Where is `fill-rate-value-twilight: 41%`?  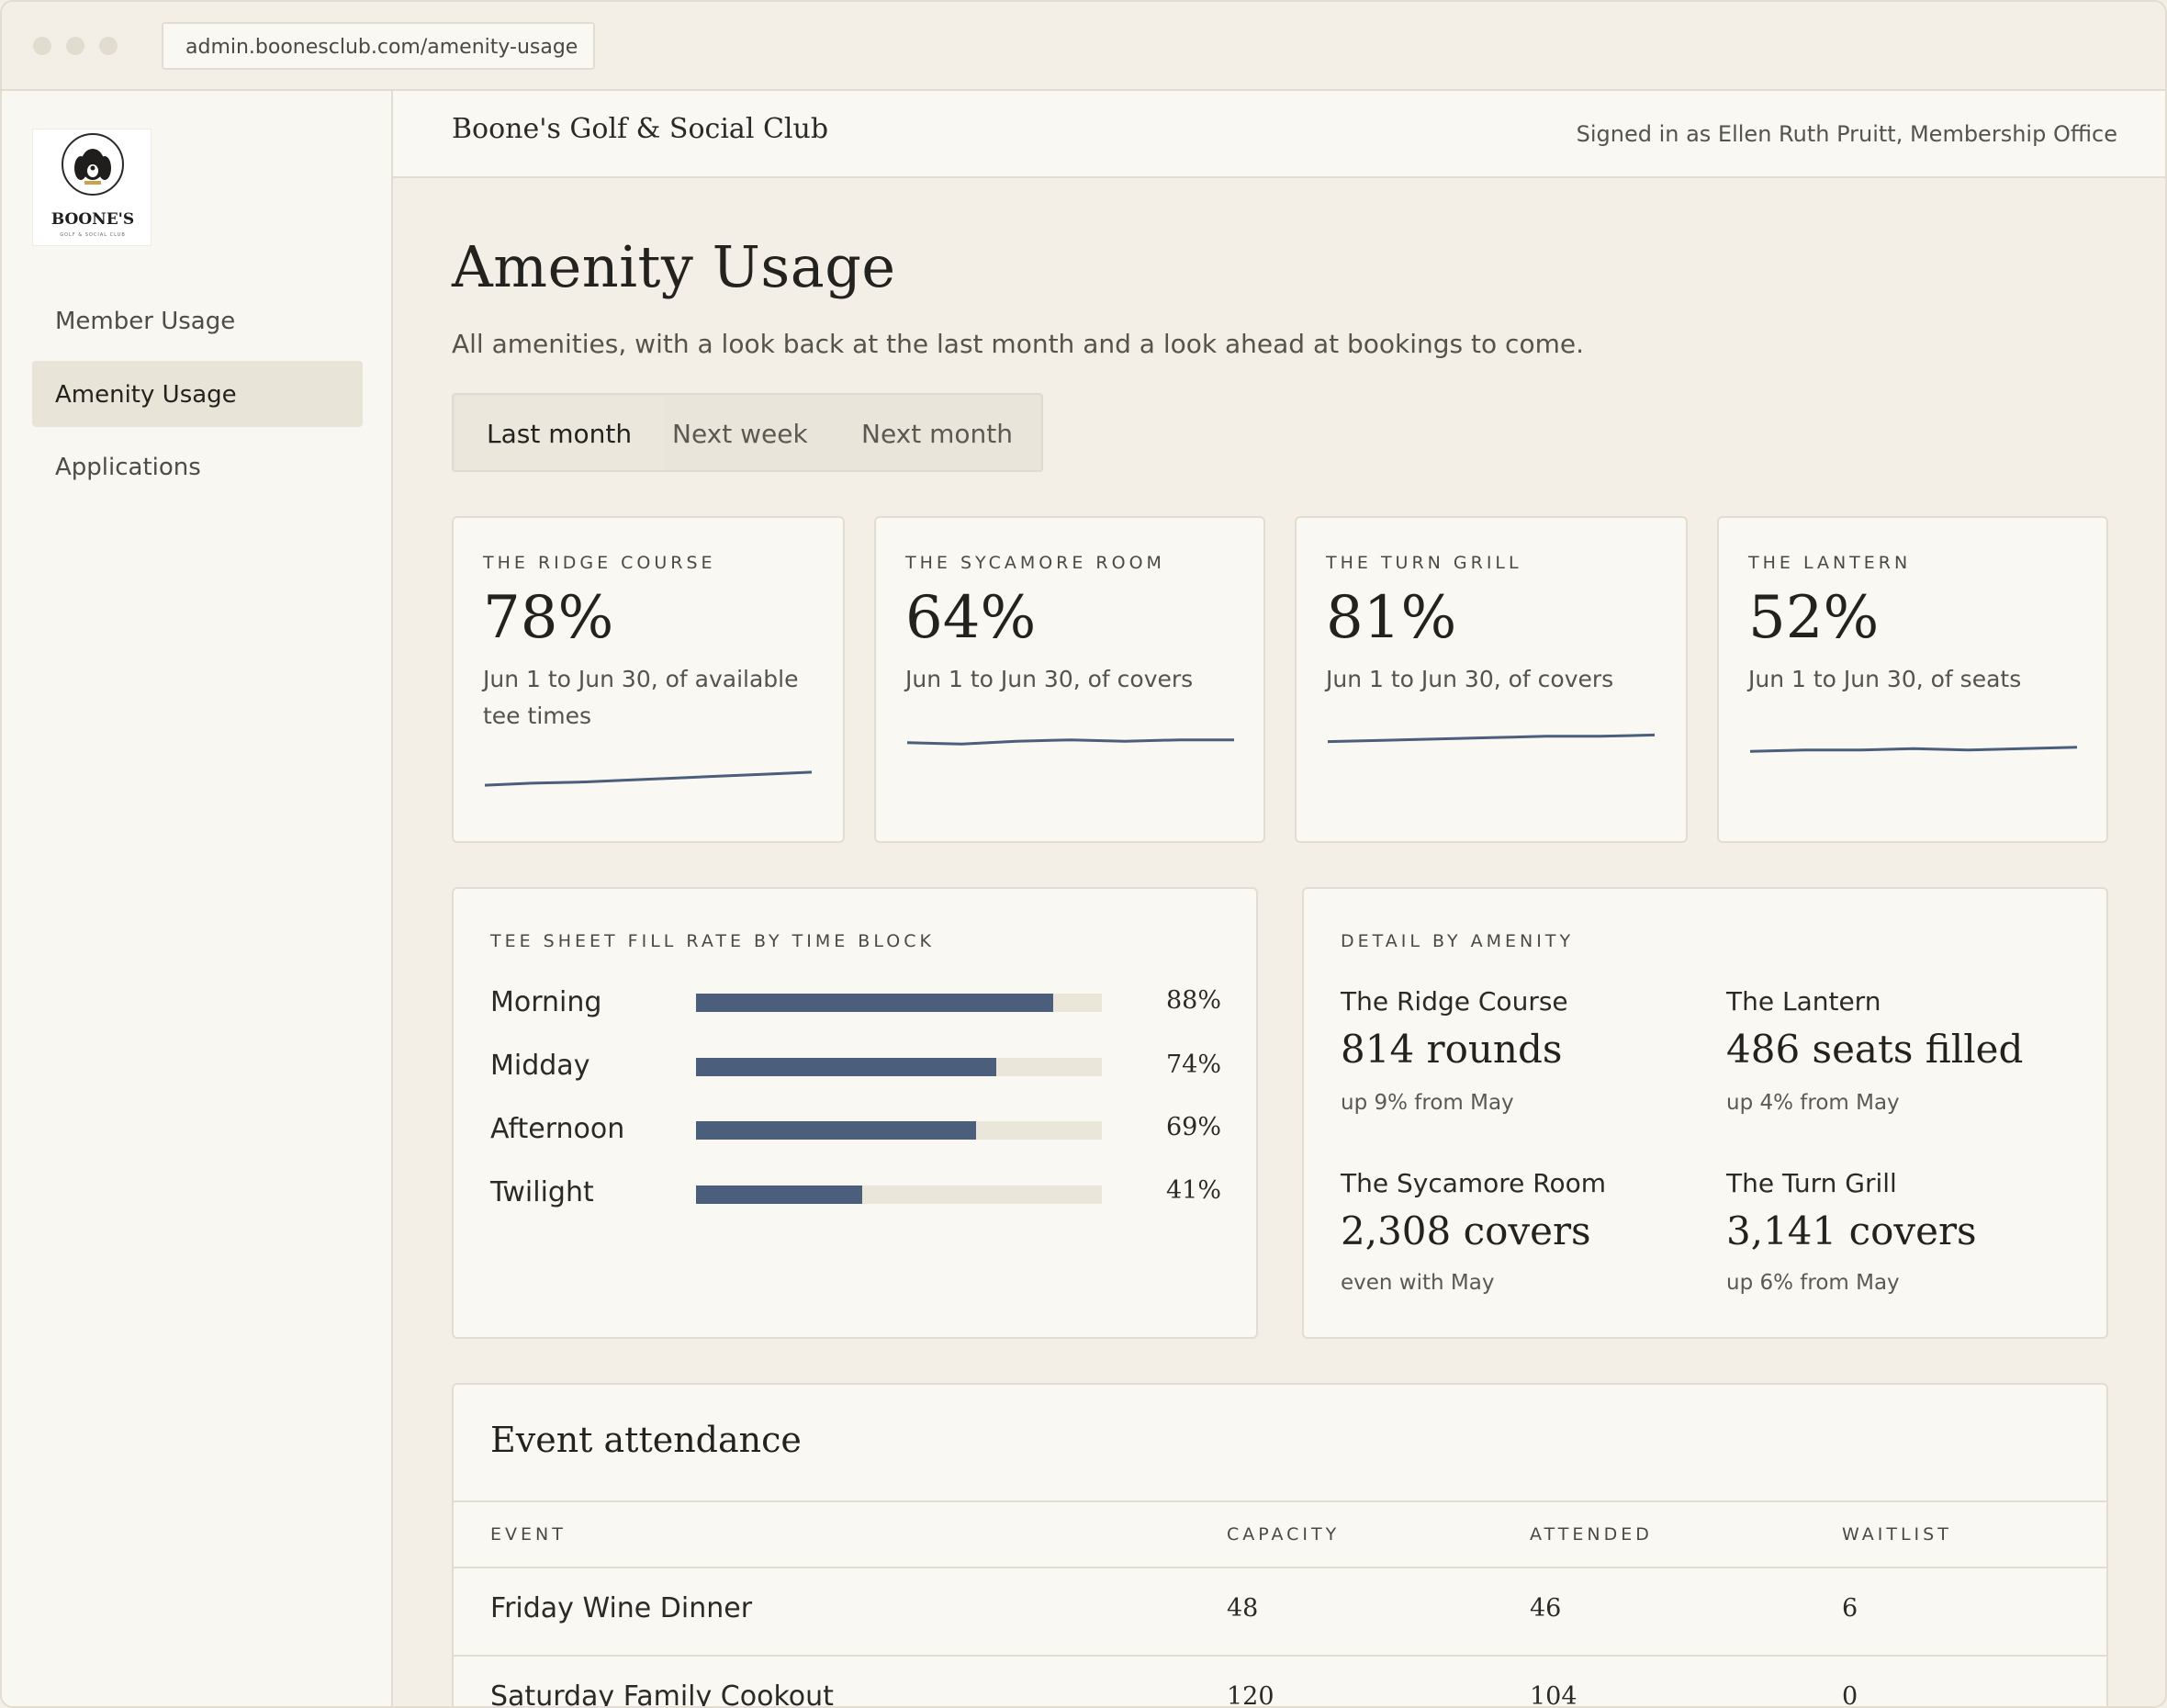
fill-rate-value-twilight: 41% is located at coordinates (1193, 1190).